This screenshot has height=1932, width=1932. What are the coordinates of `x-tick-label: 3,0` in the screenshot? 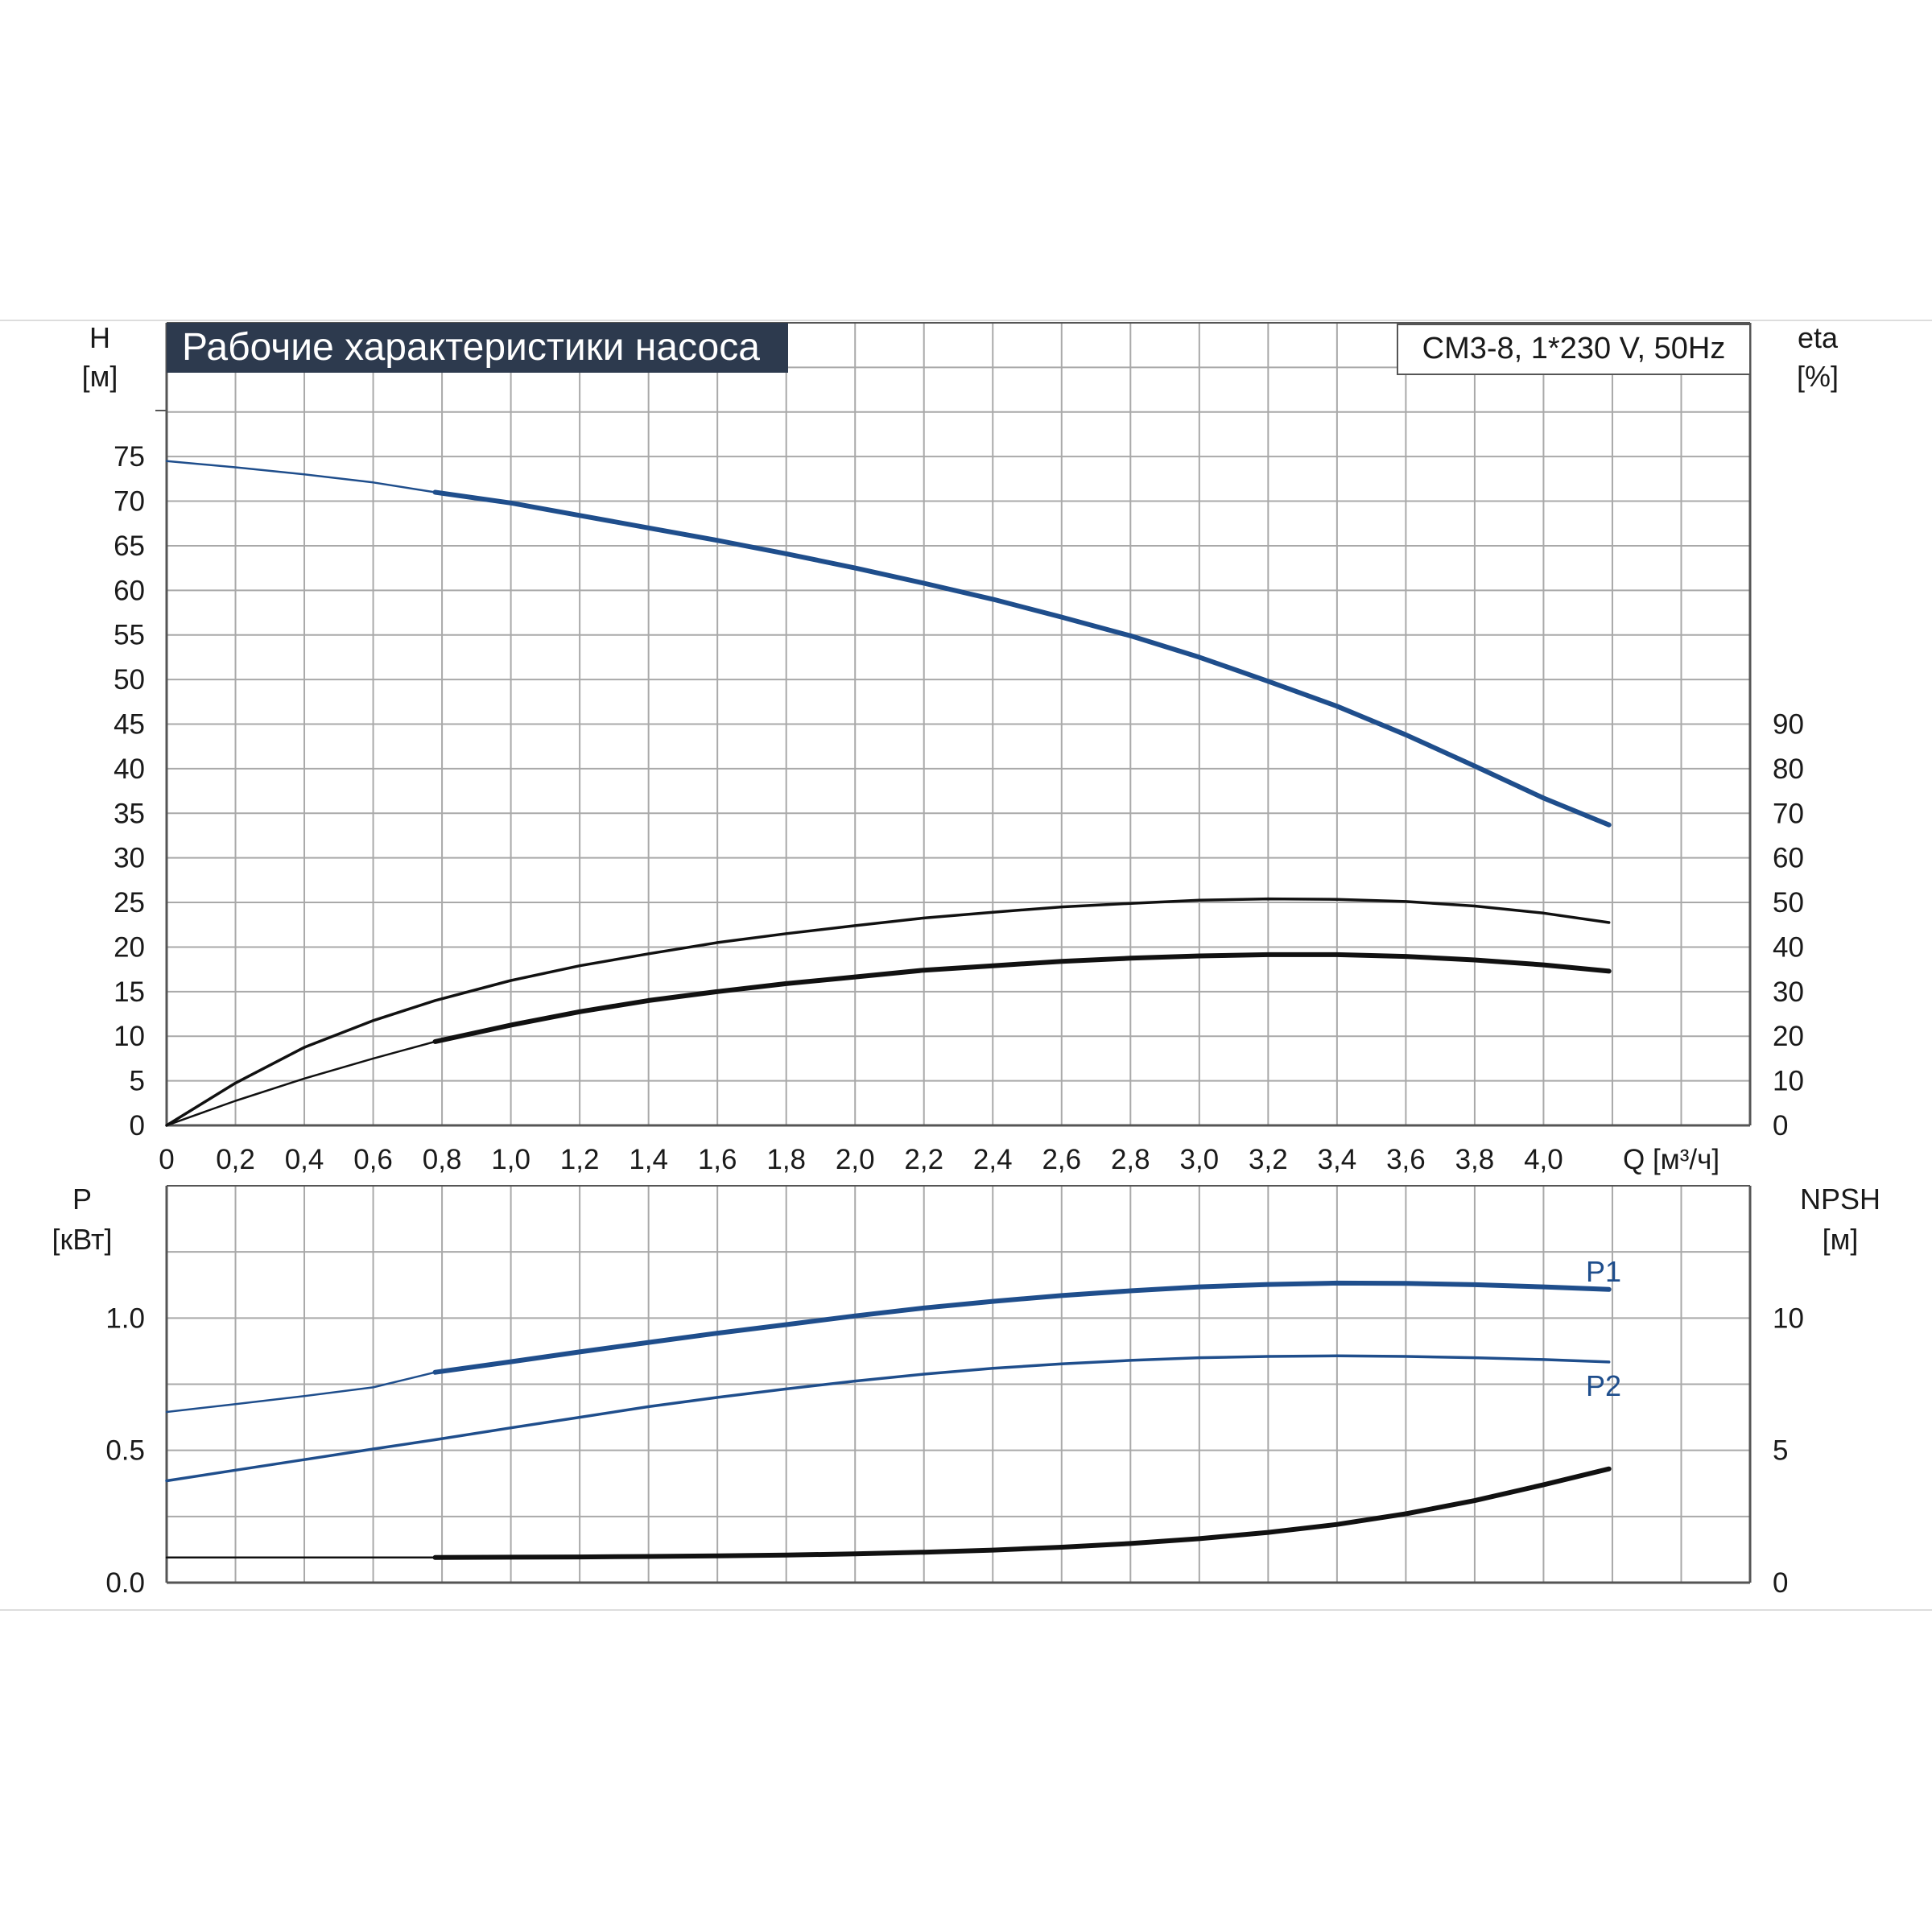 It's located at (1199, 1159).